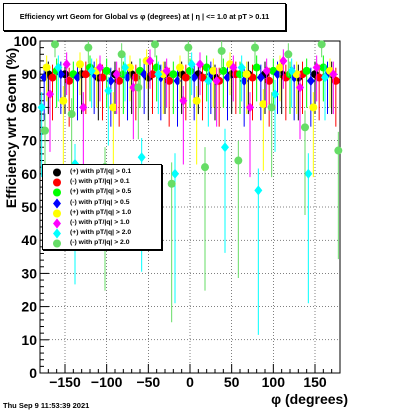  Describe the element at coordinates (65, 382) in the screenshot. I see `x-tick-label: −150` at that location.